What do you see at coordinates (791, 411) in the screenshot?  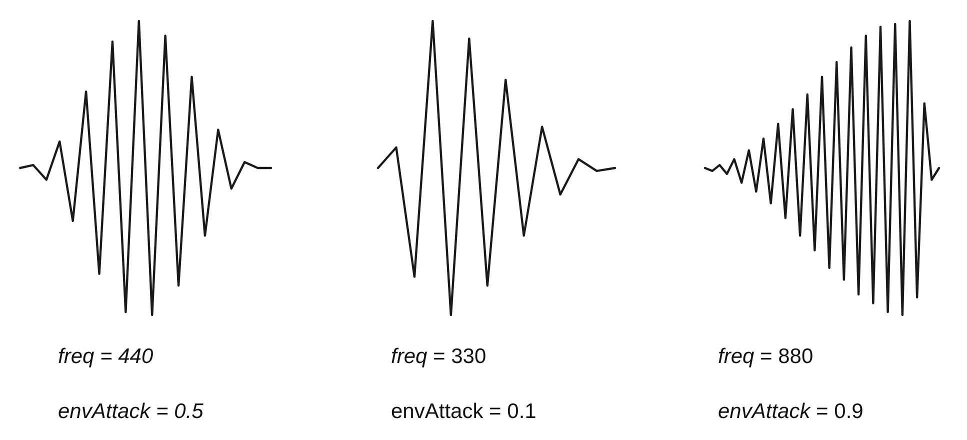 I see `text: envAttack = 0.9` at bounding box center [791, 411].